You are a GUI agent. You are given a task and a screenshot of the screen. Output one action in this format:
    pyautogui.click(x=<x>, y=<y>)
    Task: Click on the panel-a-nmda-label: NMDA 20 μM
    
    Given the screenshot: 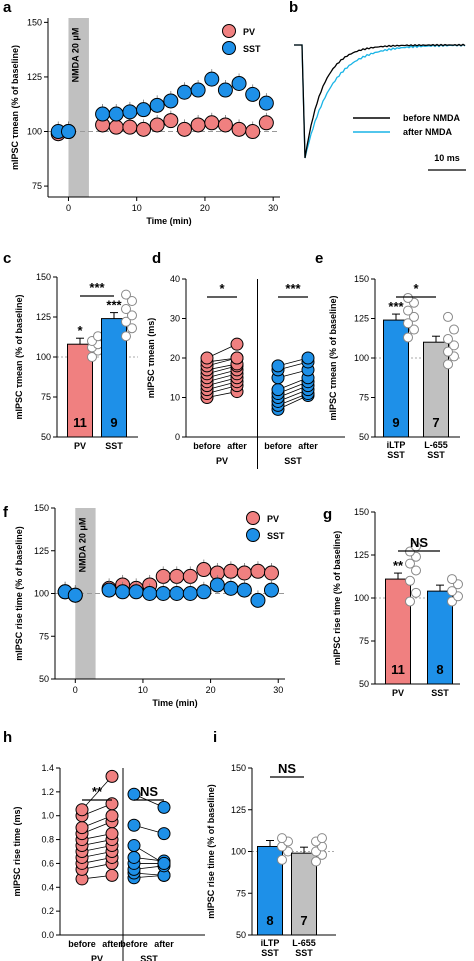 What is the action you would take?
    pyautogui.click(x=76, y=55)
    